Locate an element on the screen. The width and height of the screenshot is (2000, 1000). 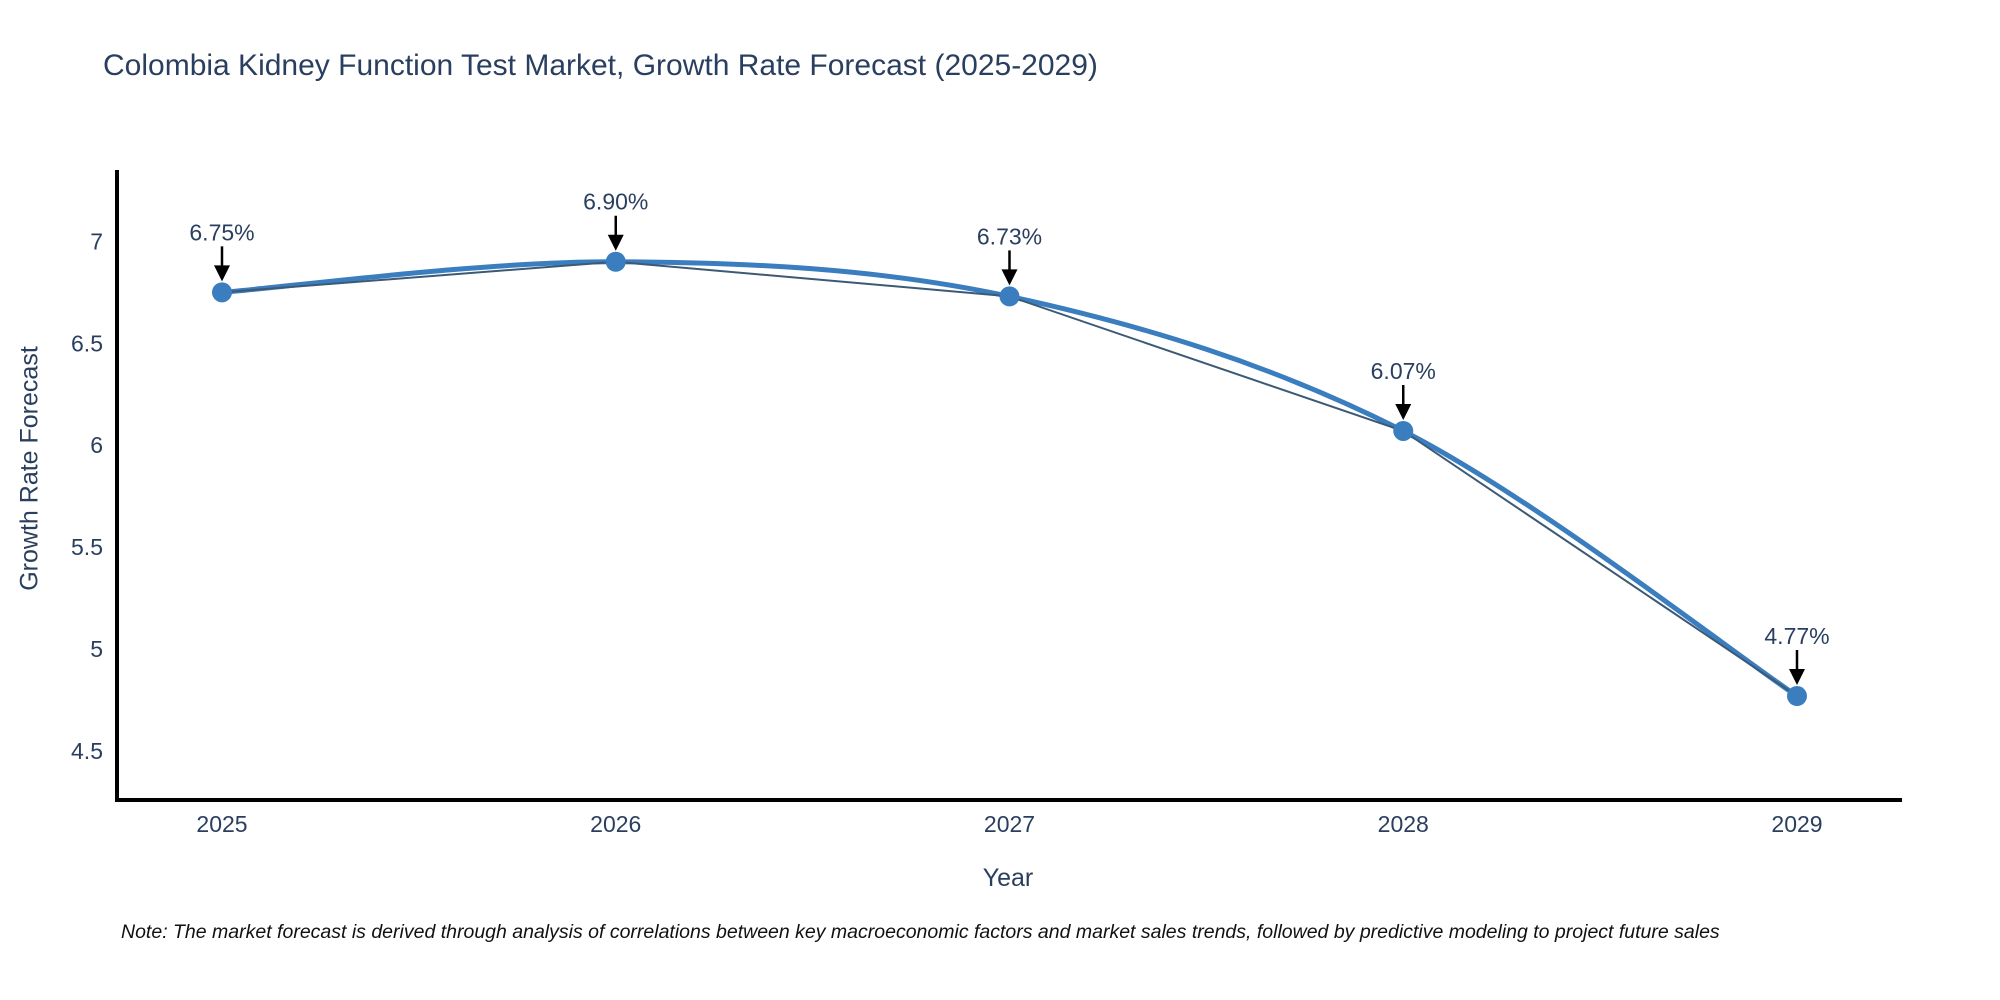
y-tick-label: 5.5 is located at coordinates (87, 547).